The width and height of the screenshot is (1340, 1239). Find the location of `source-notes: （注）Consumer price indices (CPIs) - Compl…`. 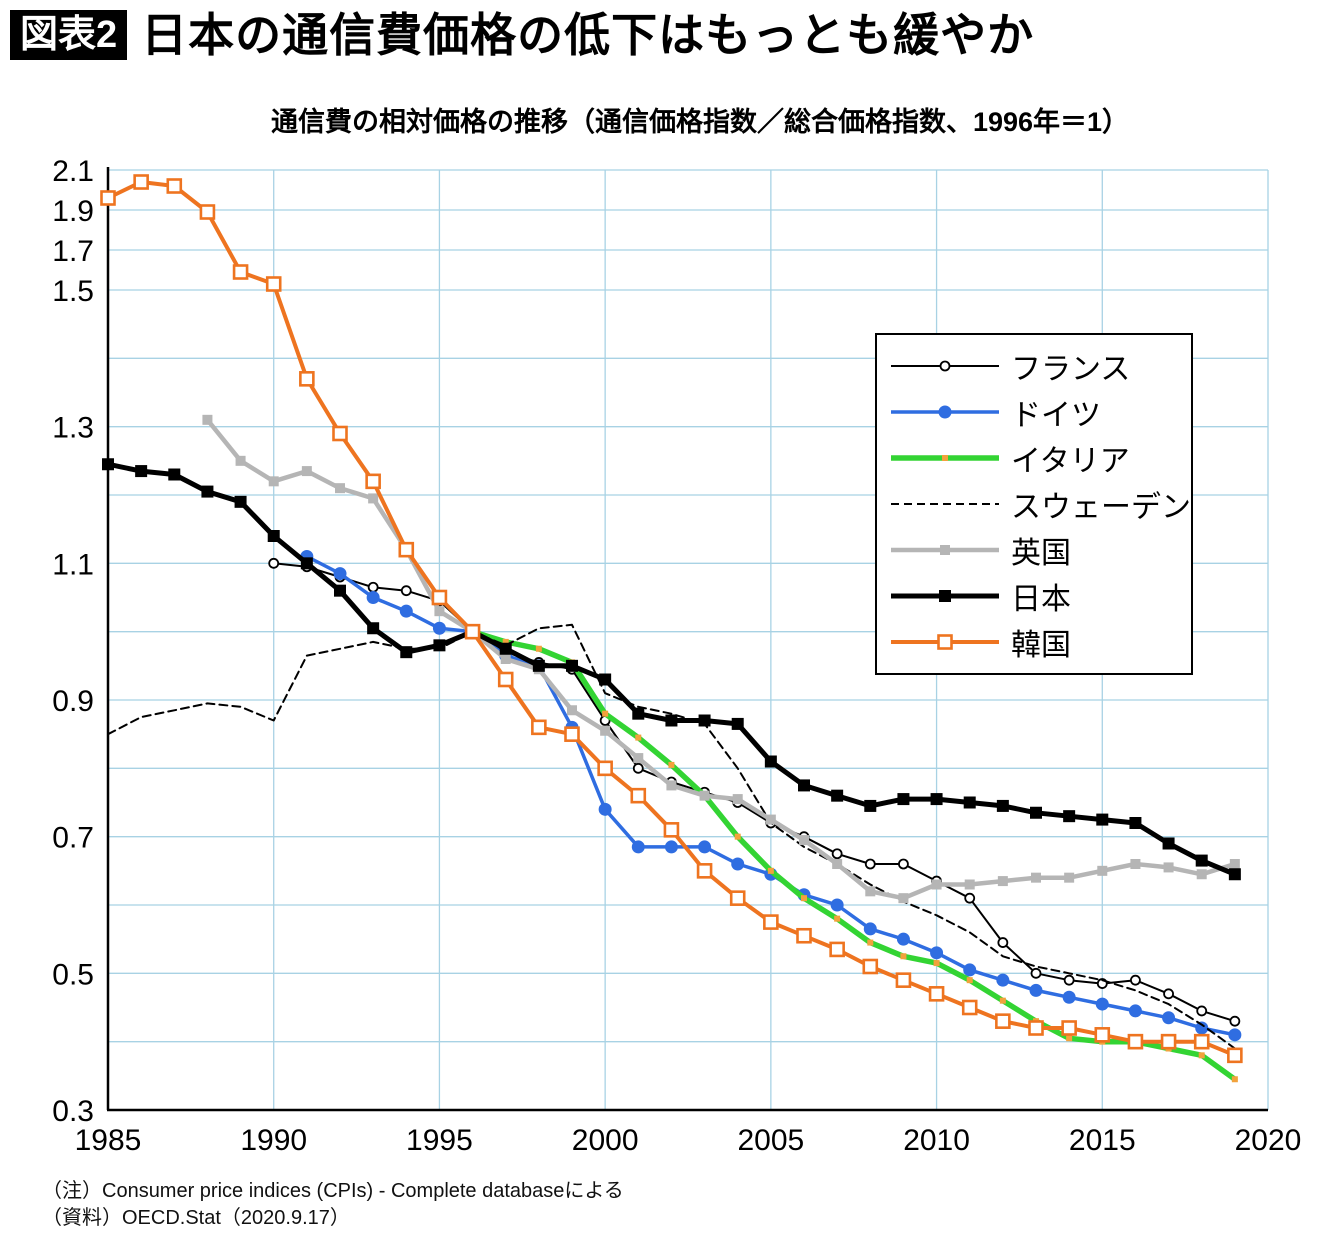

source-notes: （注）Consumer price indices (CPIs) - Compl… is located at coordinates (333, 1205).